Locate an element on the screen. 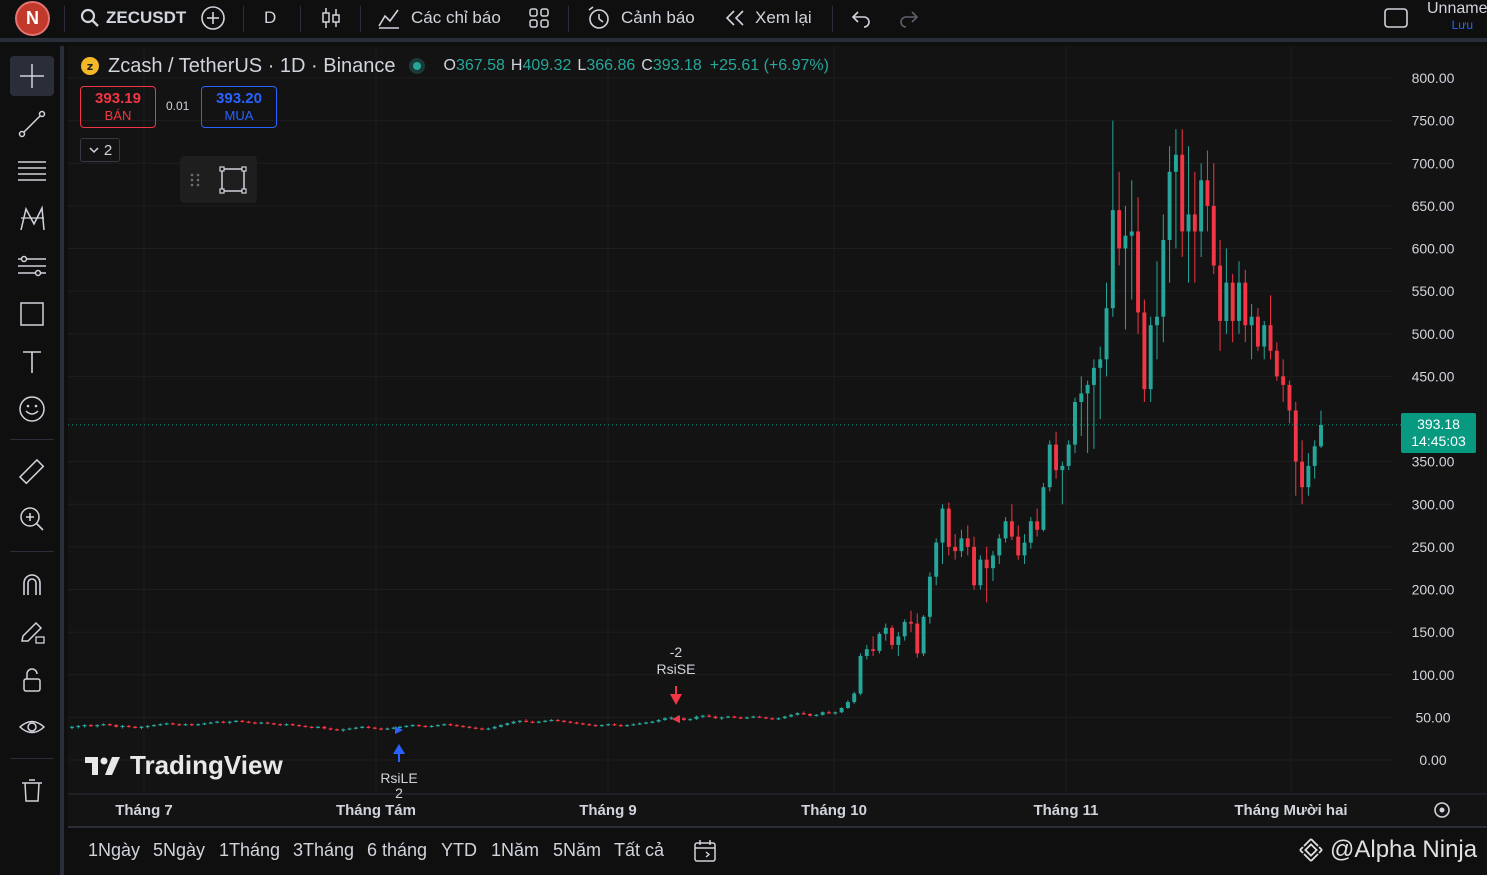 This screenshot has width=1487, height=875. ruler-icon is located at coordinates (31, 471).